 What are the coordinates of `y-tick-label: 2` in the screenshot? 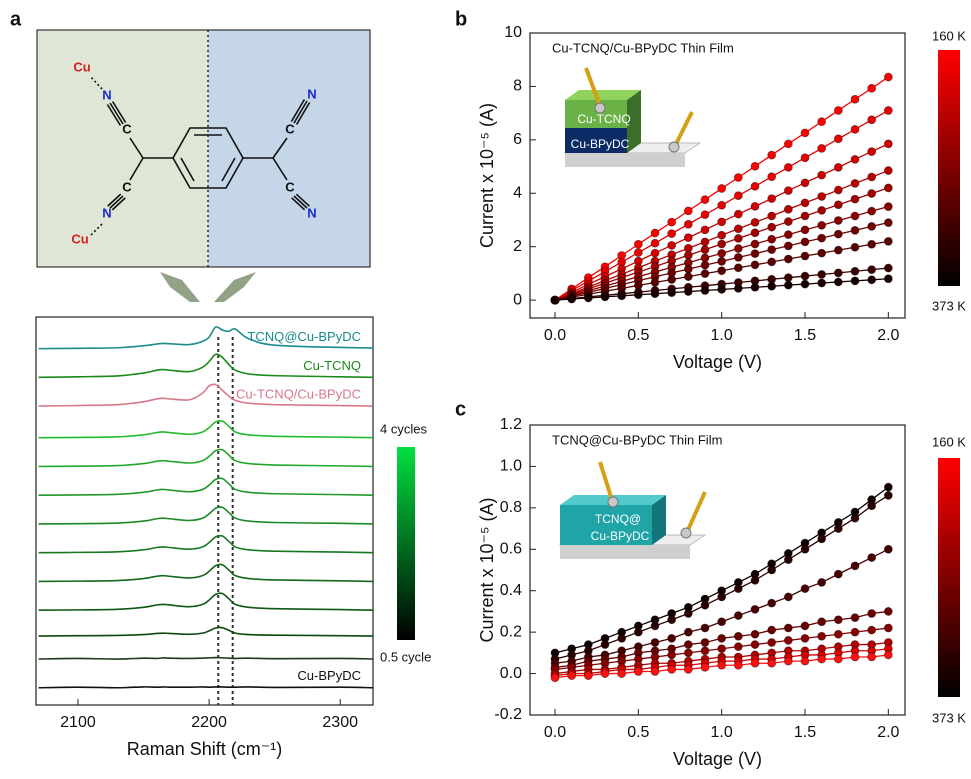 It's located at (517, 246).